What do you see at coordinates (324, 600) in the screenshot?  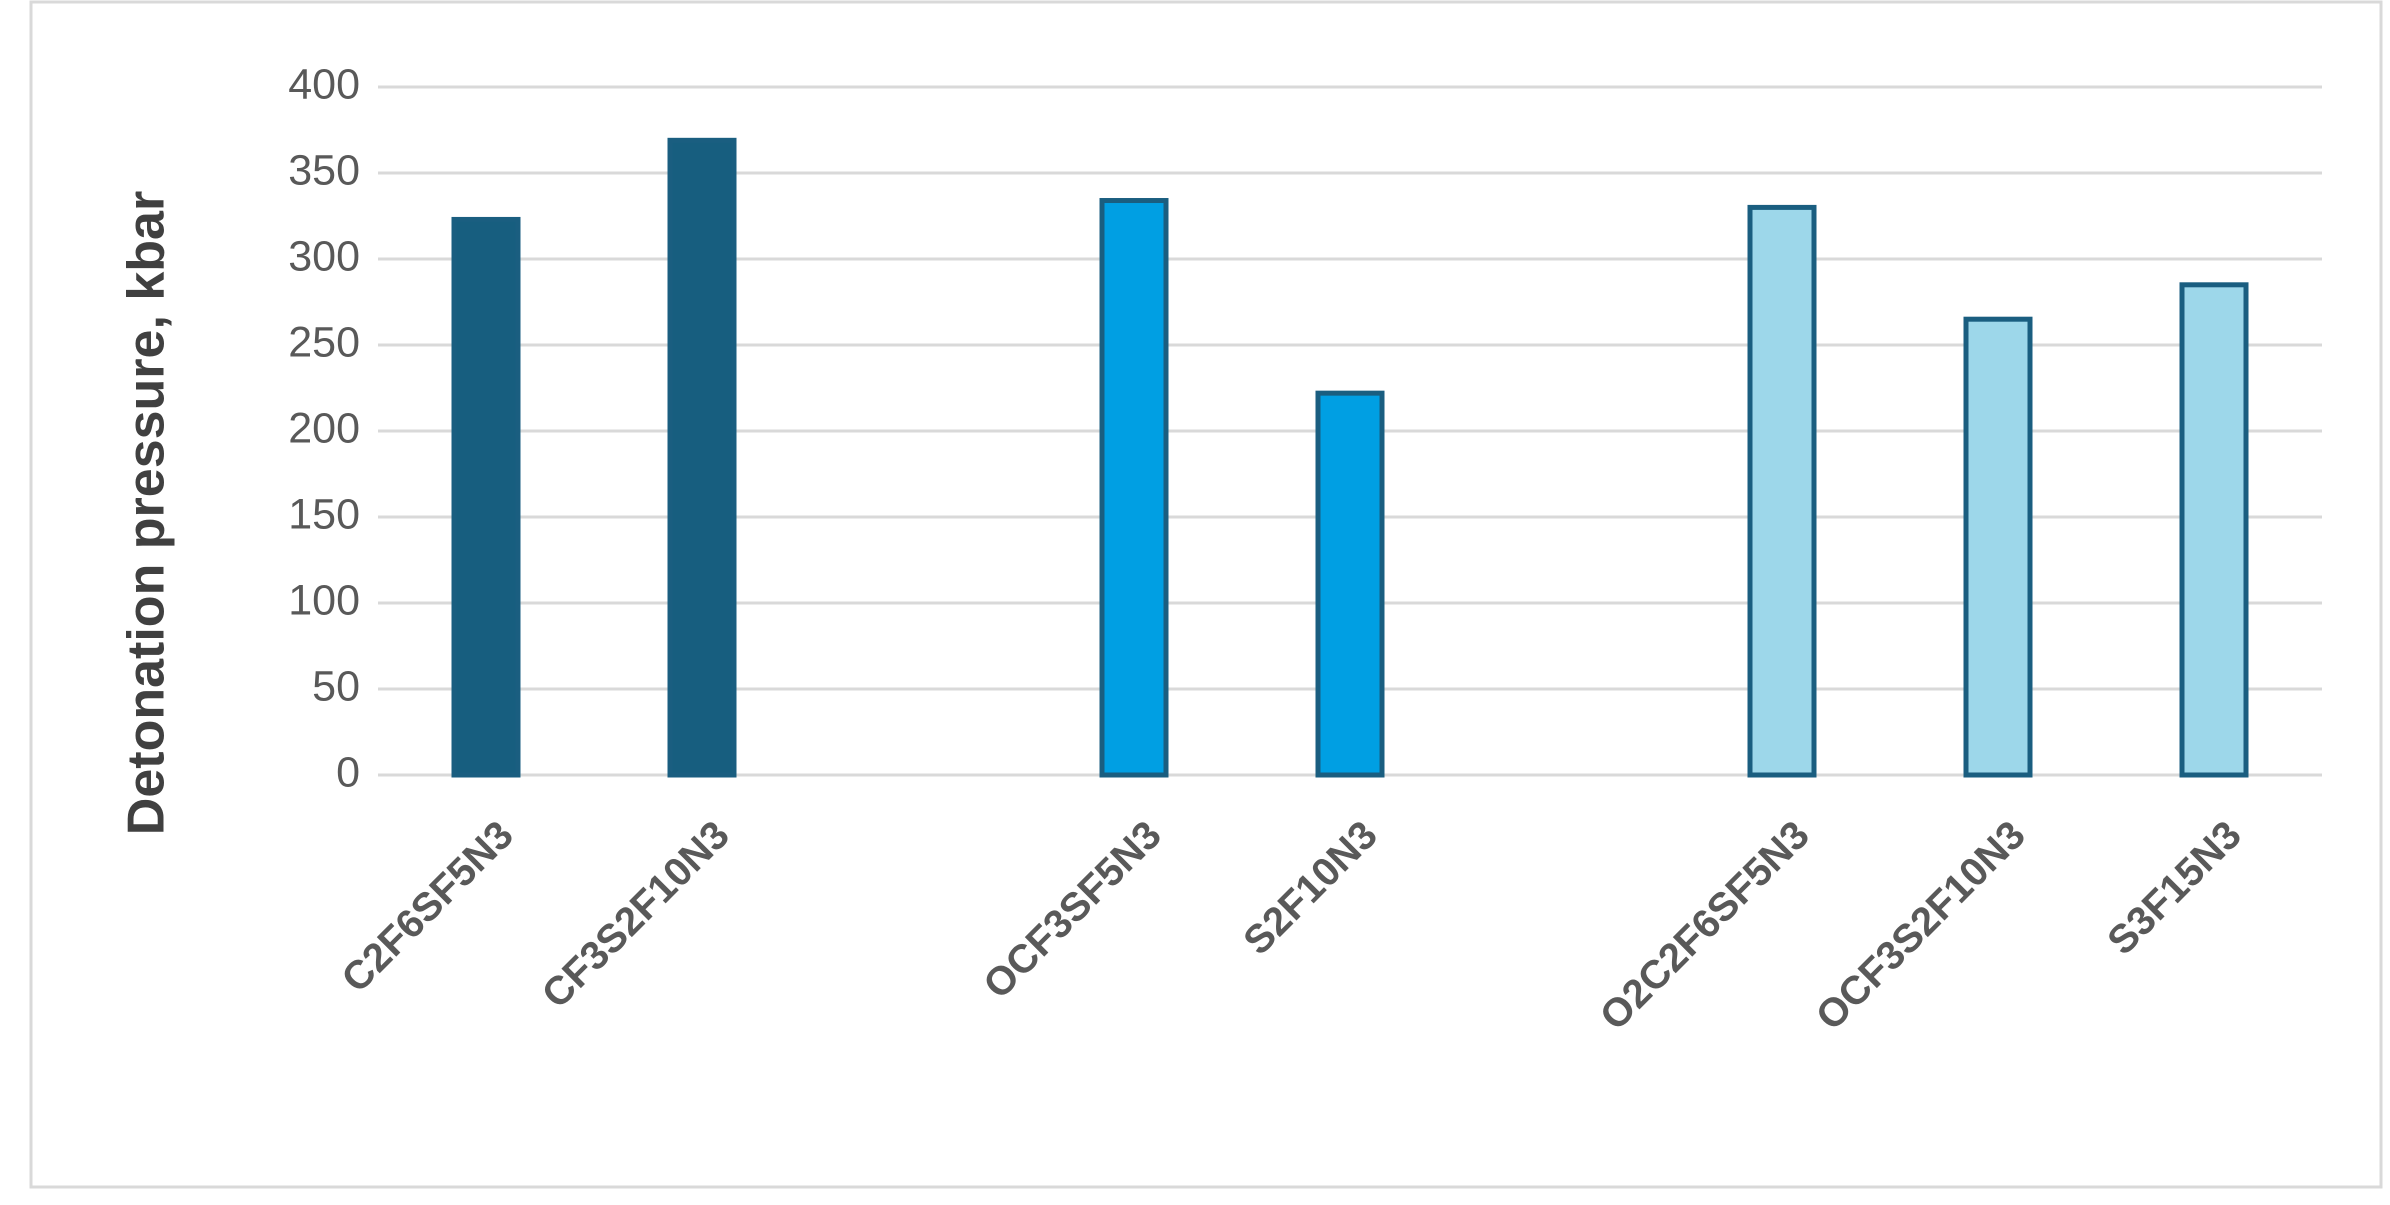 I see `y-tick-label: 100` at bounding box center [324, 600].